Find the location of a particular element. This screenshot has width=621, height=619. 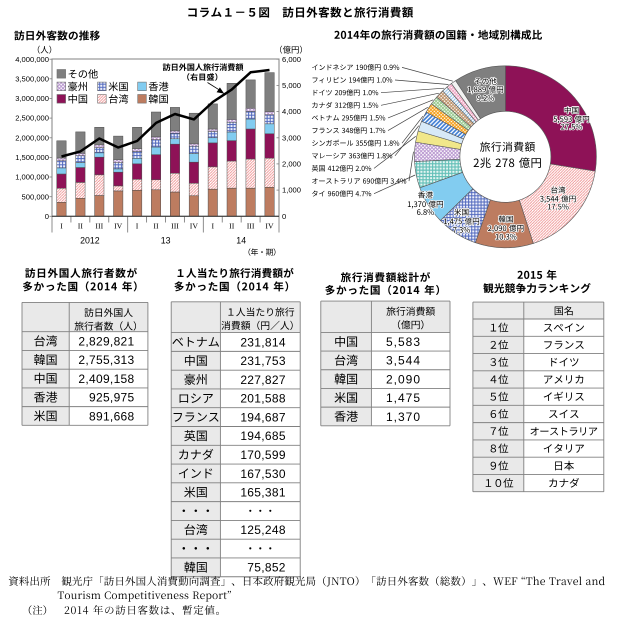

svg-text: 231,814 is located at coordinates (263, 342).